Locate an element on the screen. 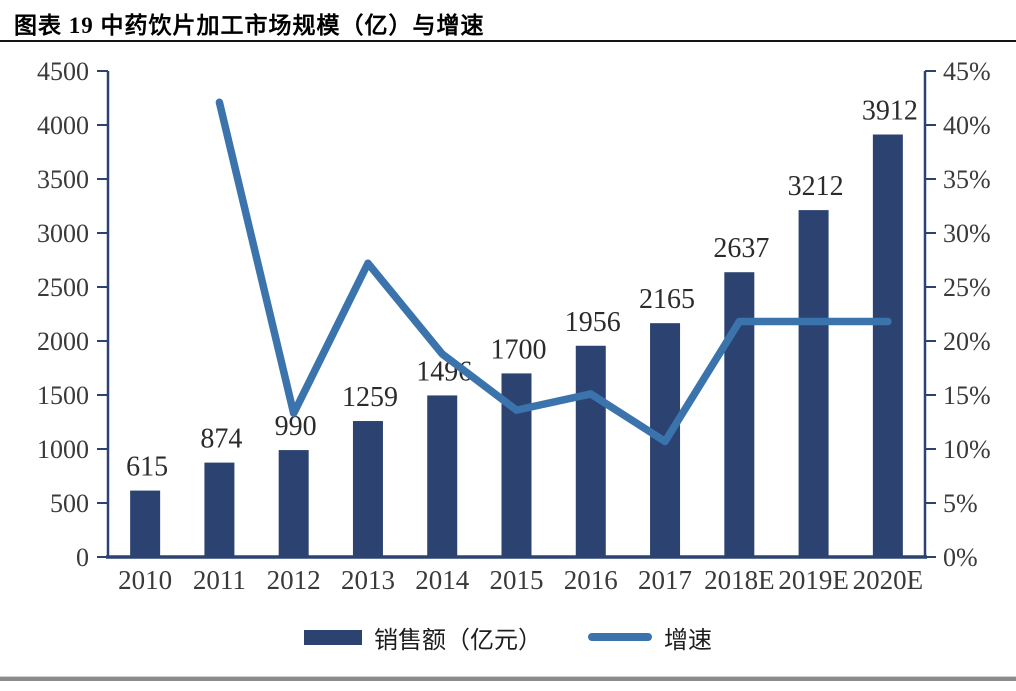 Image resolution: width=1016 pixels, height=691 pixels. bar-2016 is located at coordinates (590, 451).